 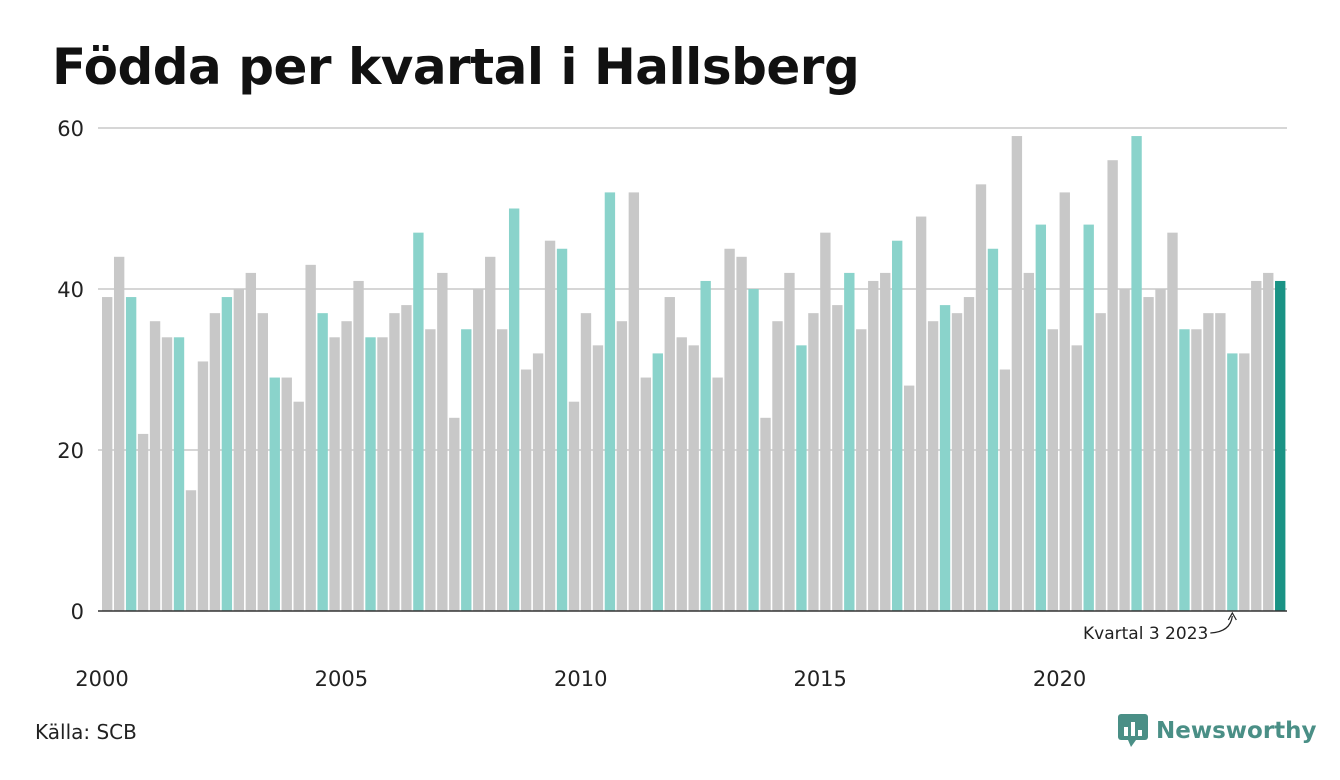 What do you see at coordinates (101, 679) in the screenshot?
I see `x-tick-label: 2000` at bounding box center [101, 679].